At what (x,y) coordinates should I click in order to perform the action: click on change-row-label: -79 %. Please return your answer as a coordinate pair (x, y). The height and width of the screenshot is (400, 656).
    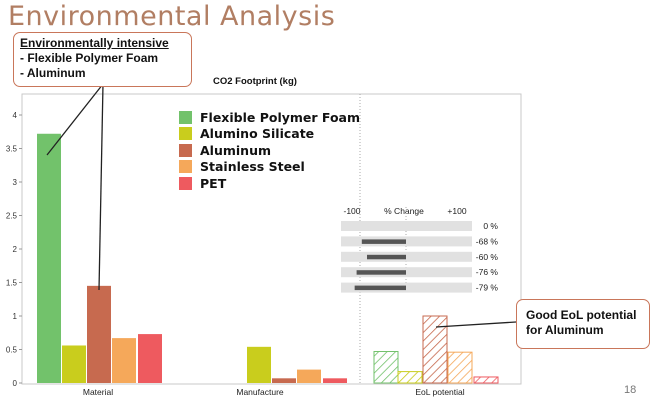
    Looking at the image, I should click on (487, 288).